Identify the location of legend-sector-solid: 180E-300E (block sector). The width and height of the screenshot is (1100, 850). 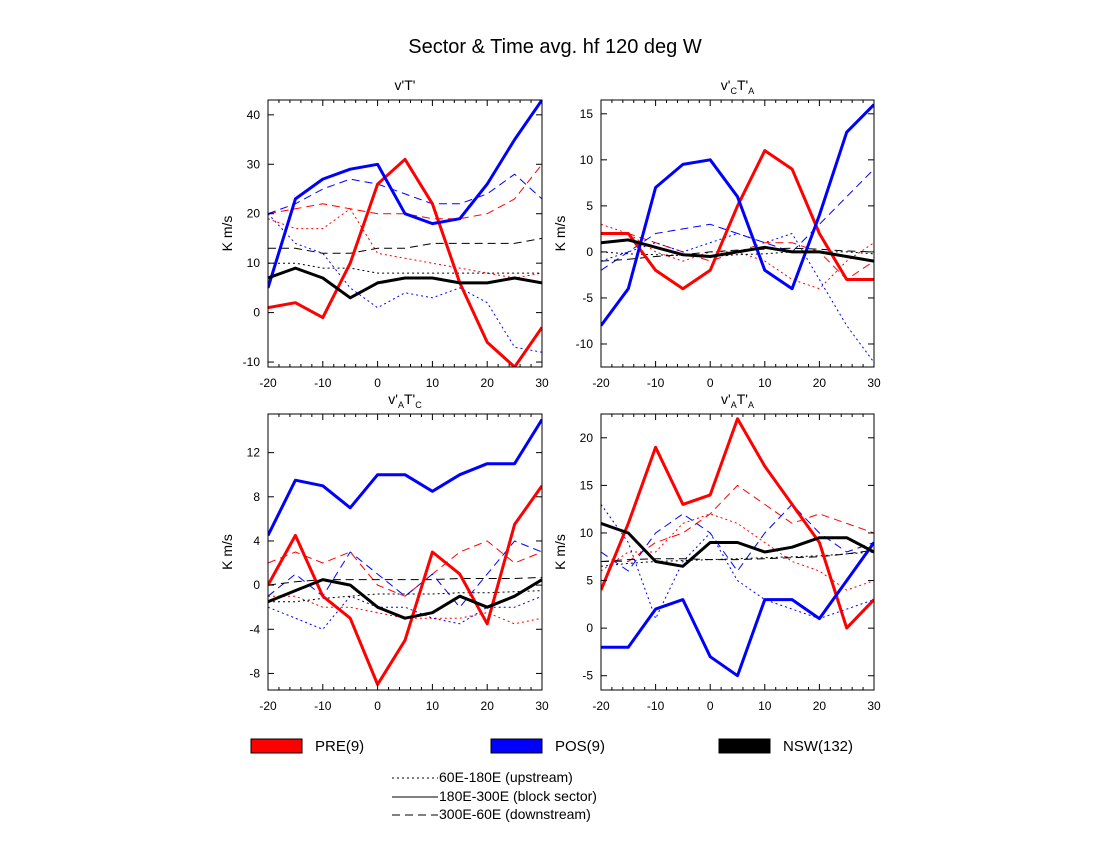
(494, 796).